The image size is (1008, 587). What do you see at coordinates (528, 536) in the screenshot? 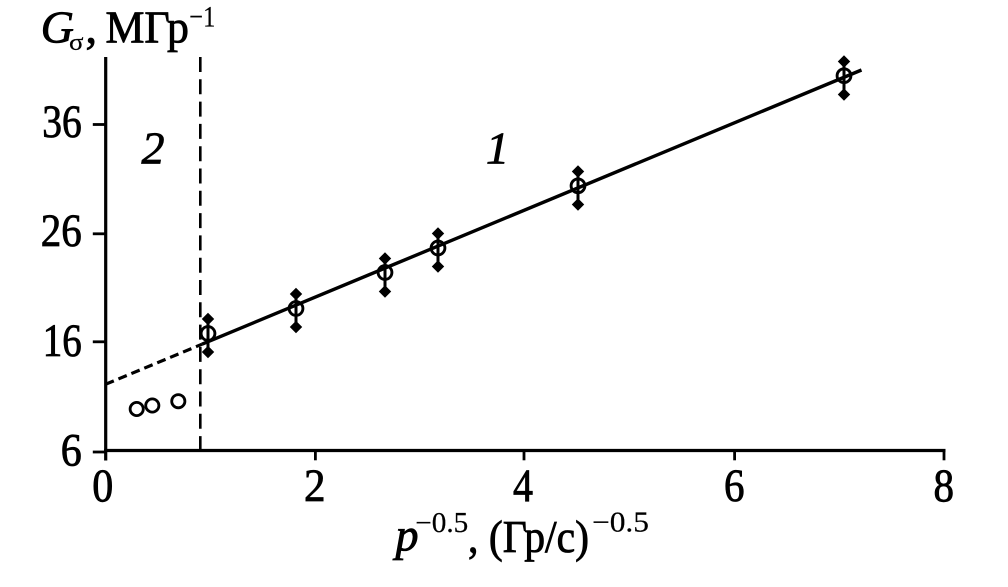
I see `svg-text: , (Гр/с)` at bounding box center [528, 536].